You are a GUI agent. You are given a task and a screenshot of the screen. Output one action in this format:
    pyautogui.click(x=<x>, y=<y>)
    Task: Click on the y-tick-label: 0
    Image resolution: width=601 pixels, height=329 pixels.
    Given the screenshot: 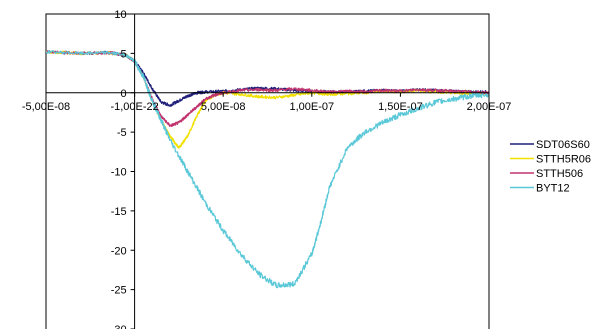 What is the action you would take?
    pyautogui.click(x=123, y=94)
    